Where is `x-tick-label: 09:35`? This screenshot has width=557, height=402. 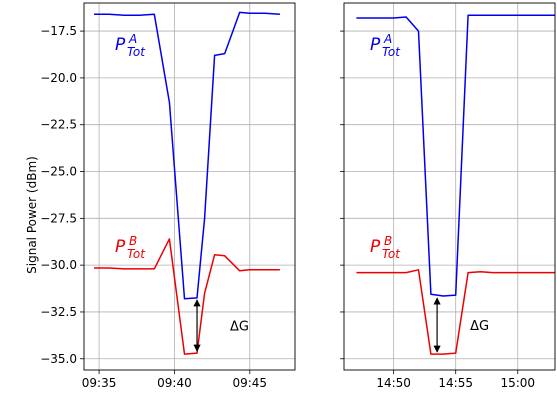
x-tick-label: 09:35 is located at coordinates (99, 383).